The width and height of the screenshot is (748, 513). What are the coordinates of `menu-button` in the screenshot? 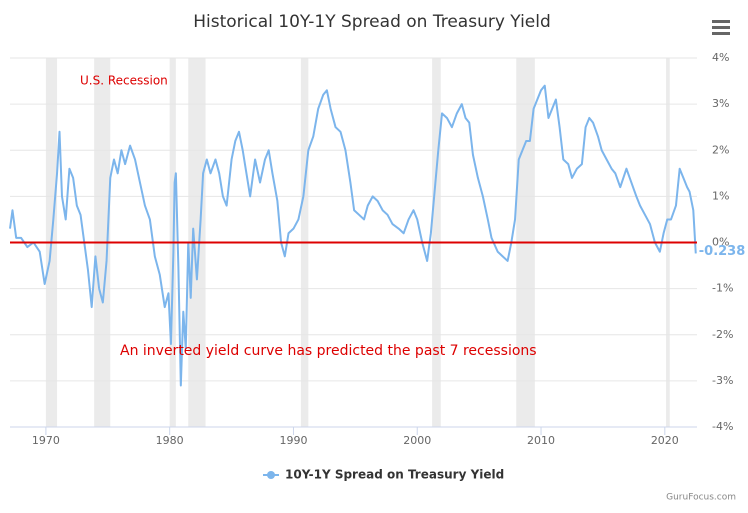 It's located at (721, 27).